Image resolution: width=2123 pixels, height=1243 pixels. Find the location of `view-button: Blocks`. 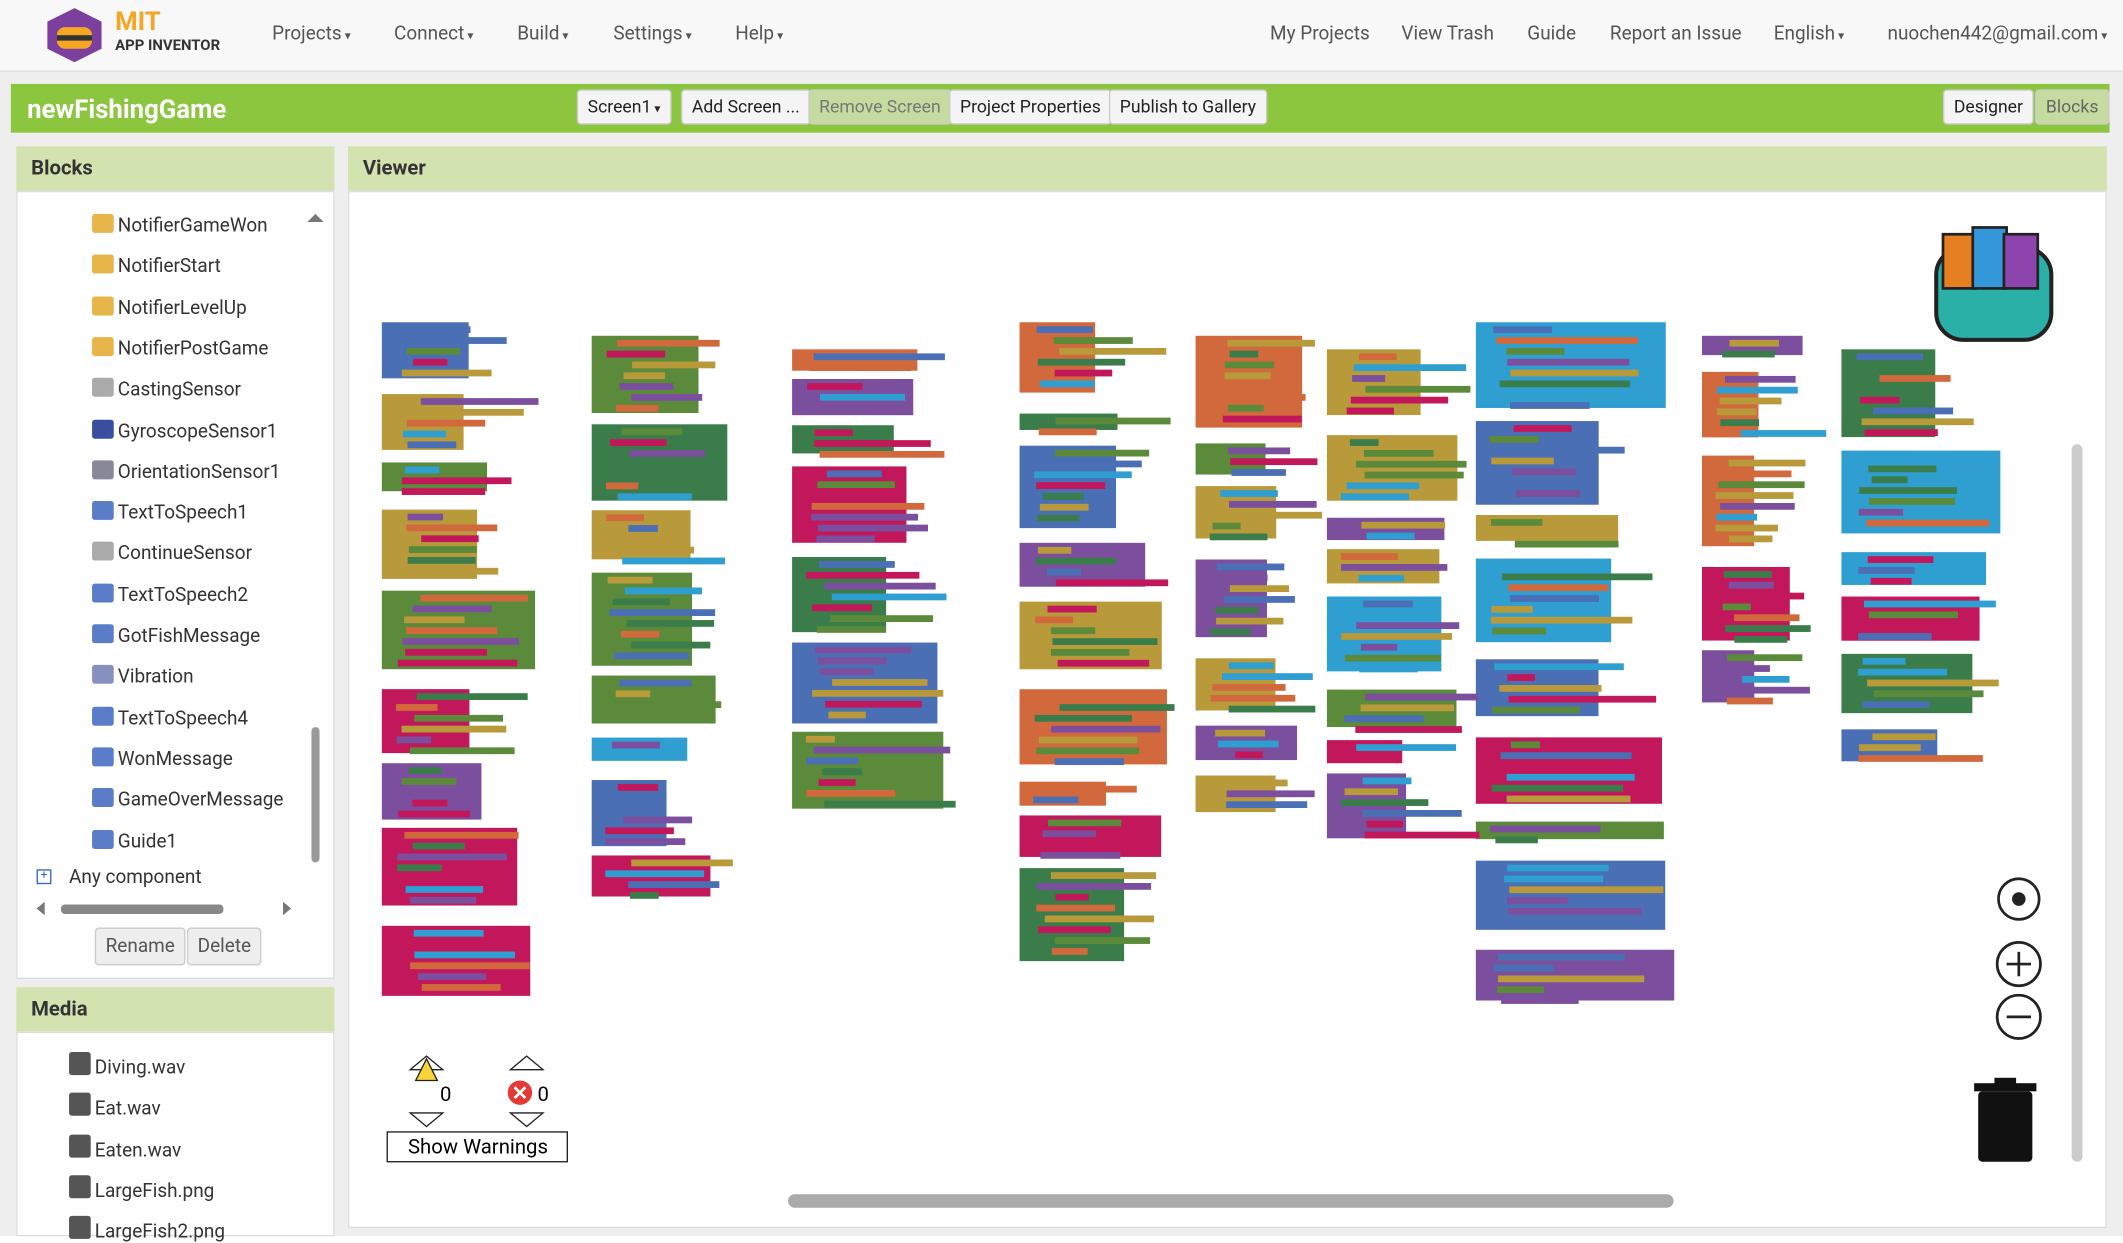

view-button: Blocks is located at coordinates (2072, 107).